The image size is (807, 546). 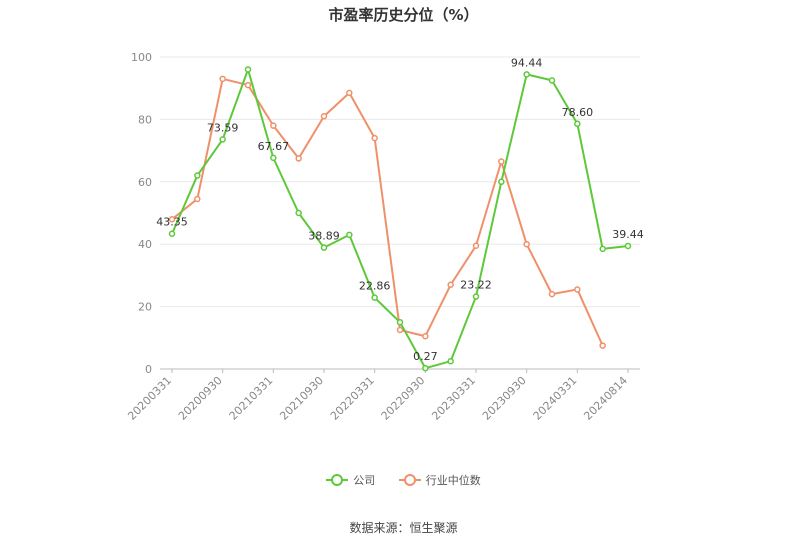 What do you see at coordinates (145, 307) in the screenshot?
I see `y-tick-label: 20` at bounding box center [145, 307].